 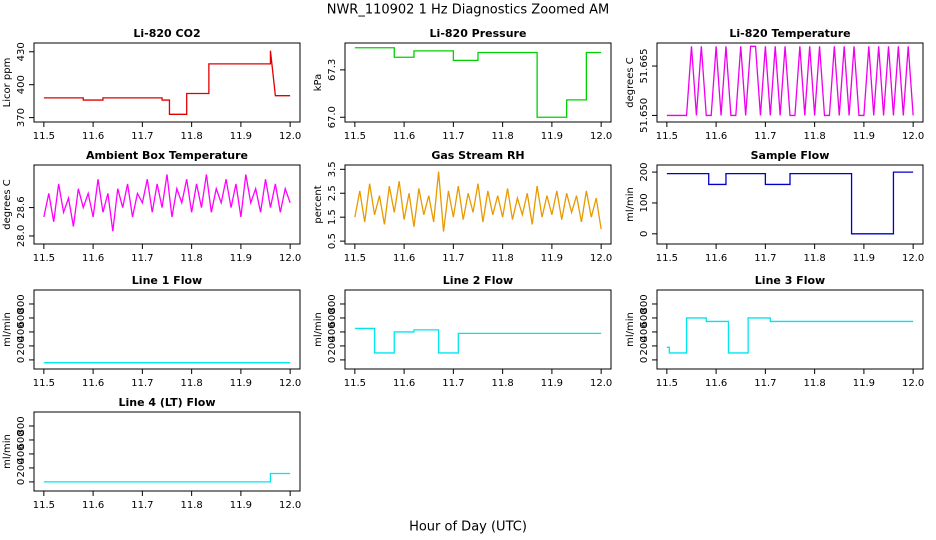 What do you see at coordinates (21, 236) in the screenshot?
I see `y-tick-label: 28.0` at bounding box center [21, 236].